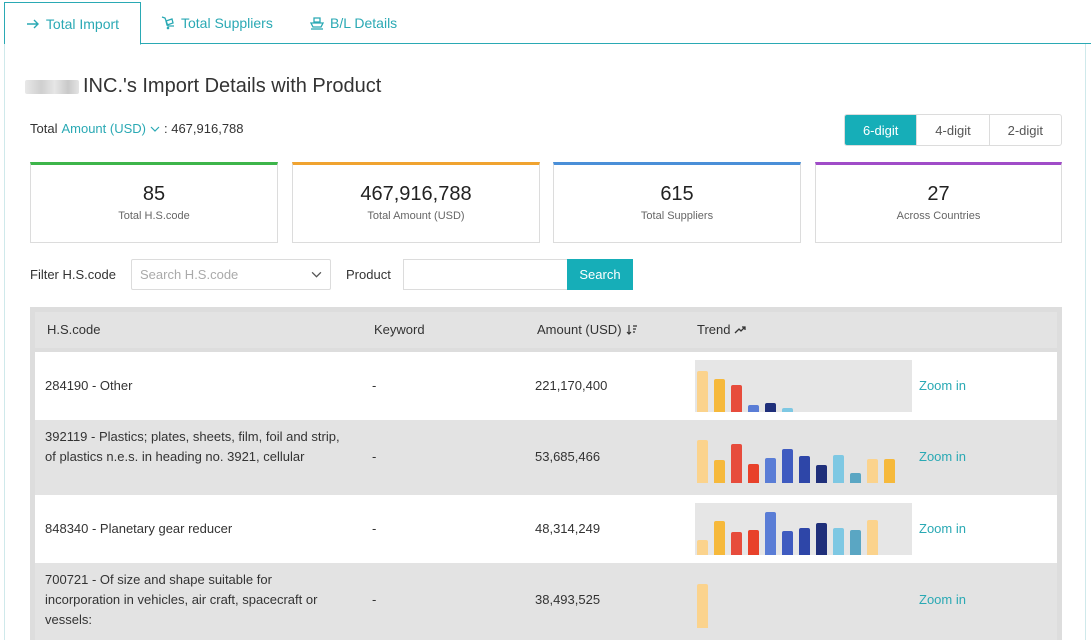 This screenshot has height=640, width=1091. What do you see at coordinates (232, 86) in the screenshot?
I see `page-title-text: INC.'s Import Details with Product` at bounding box center [232, 86].